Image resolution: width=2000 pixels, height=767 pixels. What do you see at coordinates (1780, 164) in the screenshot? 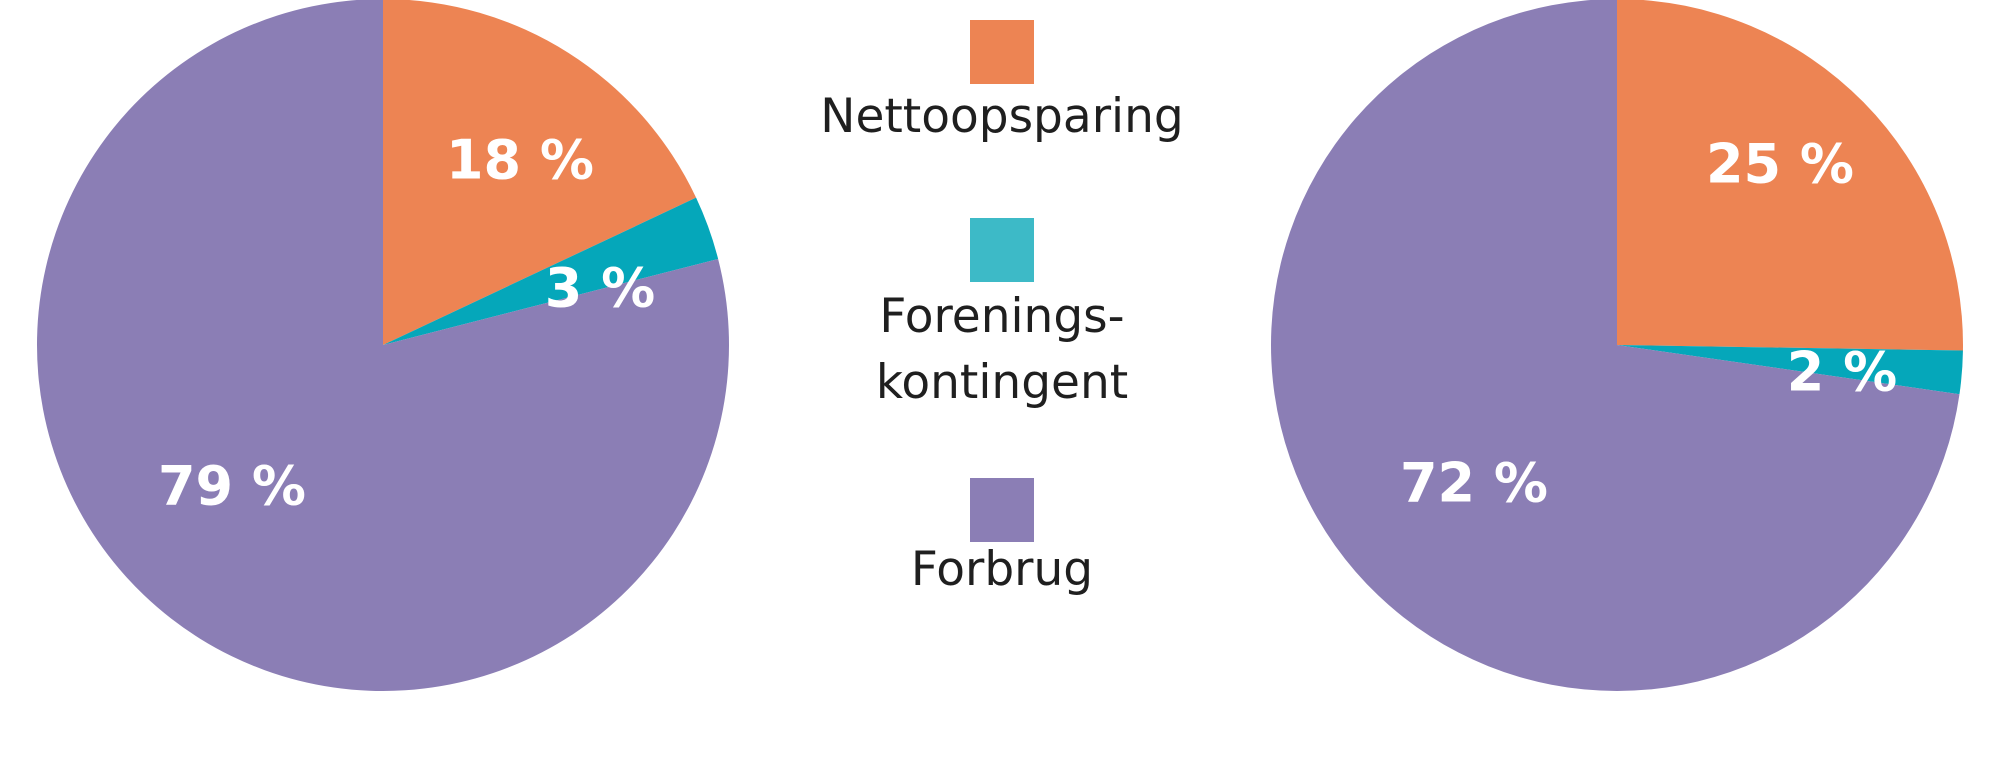
I see `pie-right-label-nettoopsparing: 25 %` at bounding box center [1780, 164].